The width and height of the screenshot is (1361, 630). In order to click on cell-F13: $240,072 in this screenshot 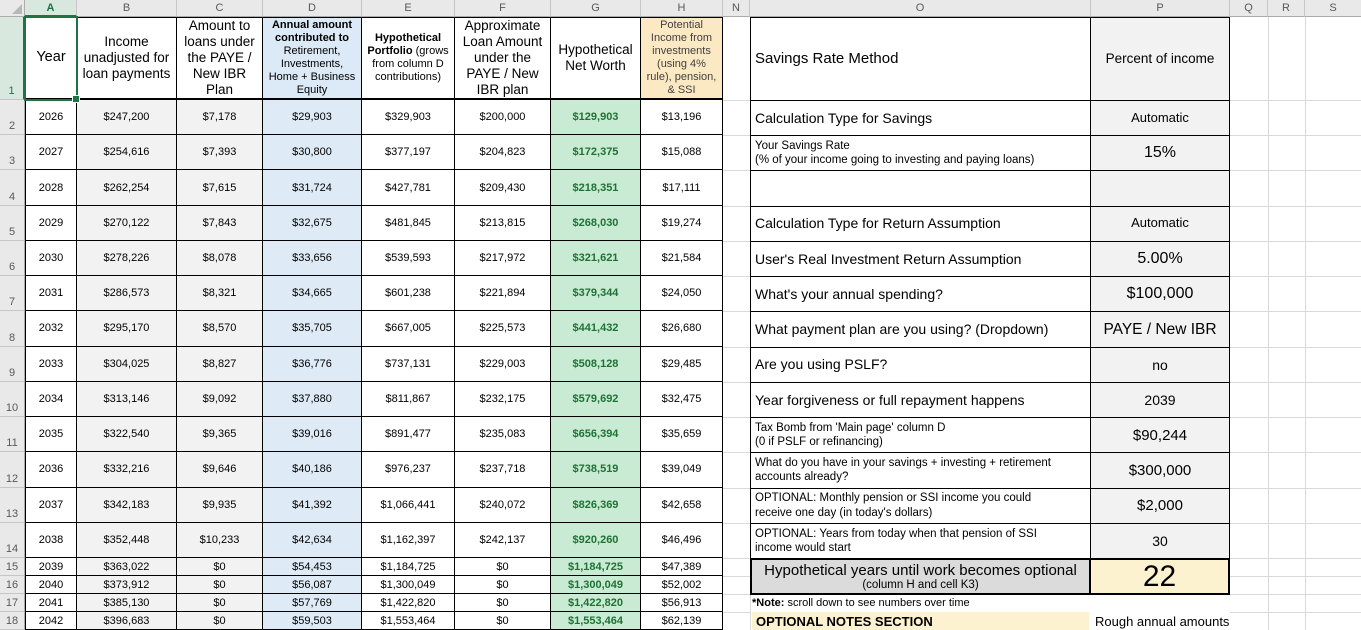, I will do `click(503, 505)`.